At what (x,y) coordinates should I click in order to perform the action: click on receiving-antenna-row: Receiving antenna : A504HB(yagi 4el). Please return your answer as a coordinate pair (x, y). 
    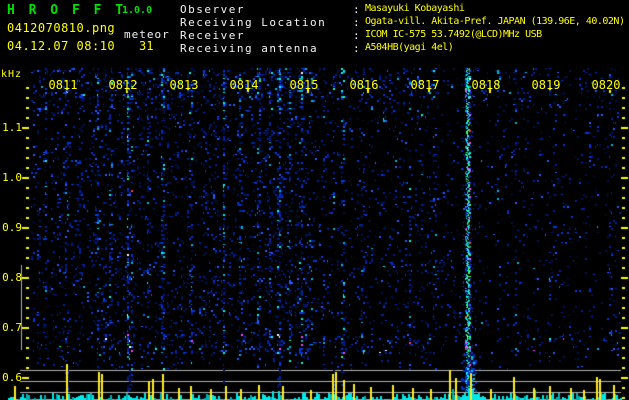
    Looking at the image, I should click on (314, 48).